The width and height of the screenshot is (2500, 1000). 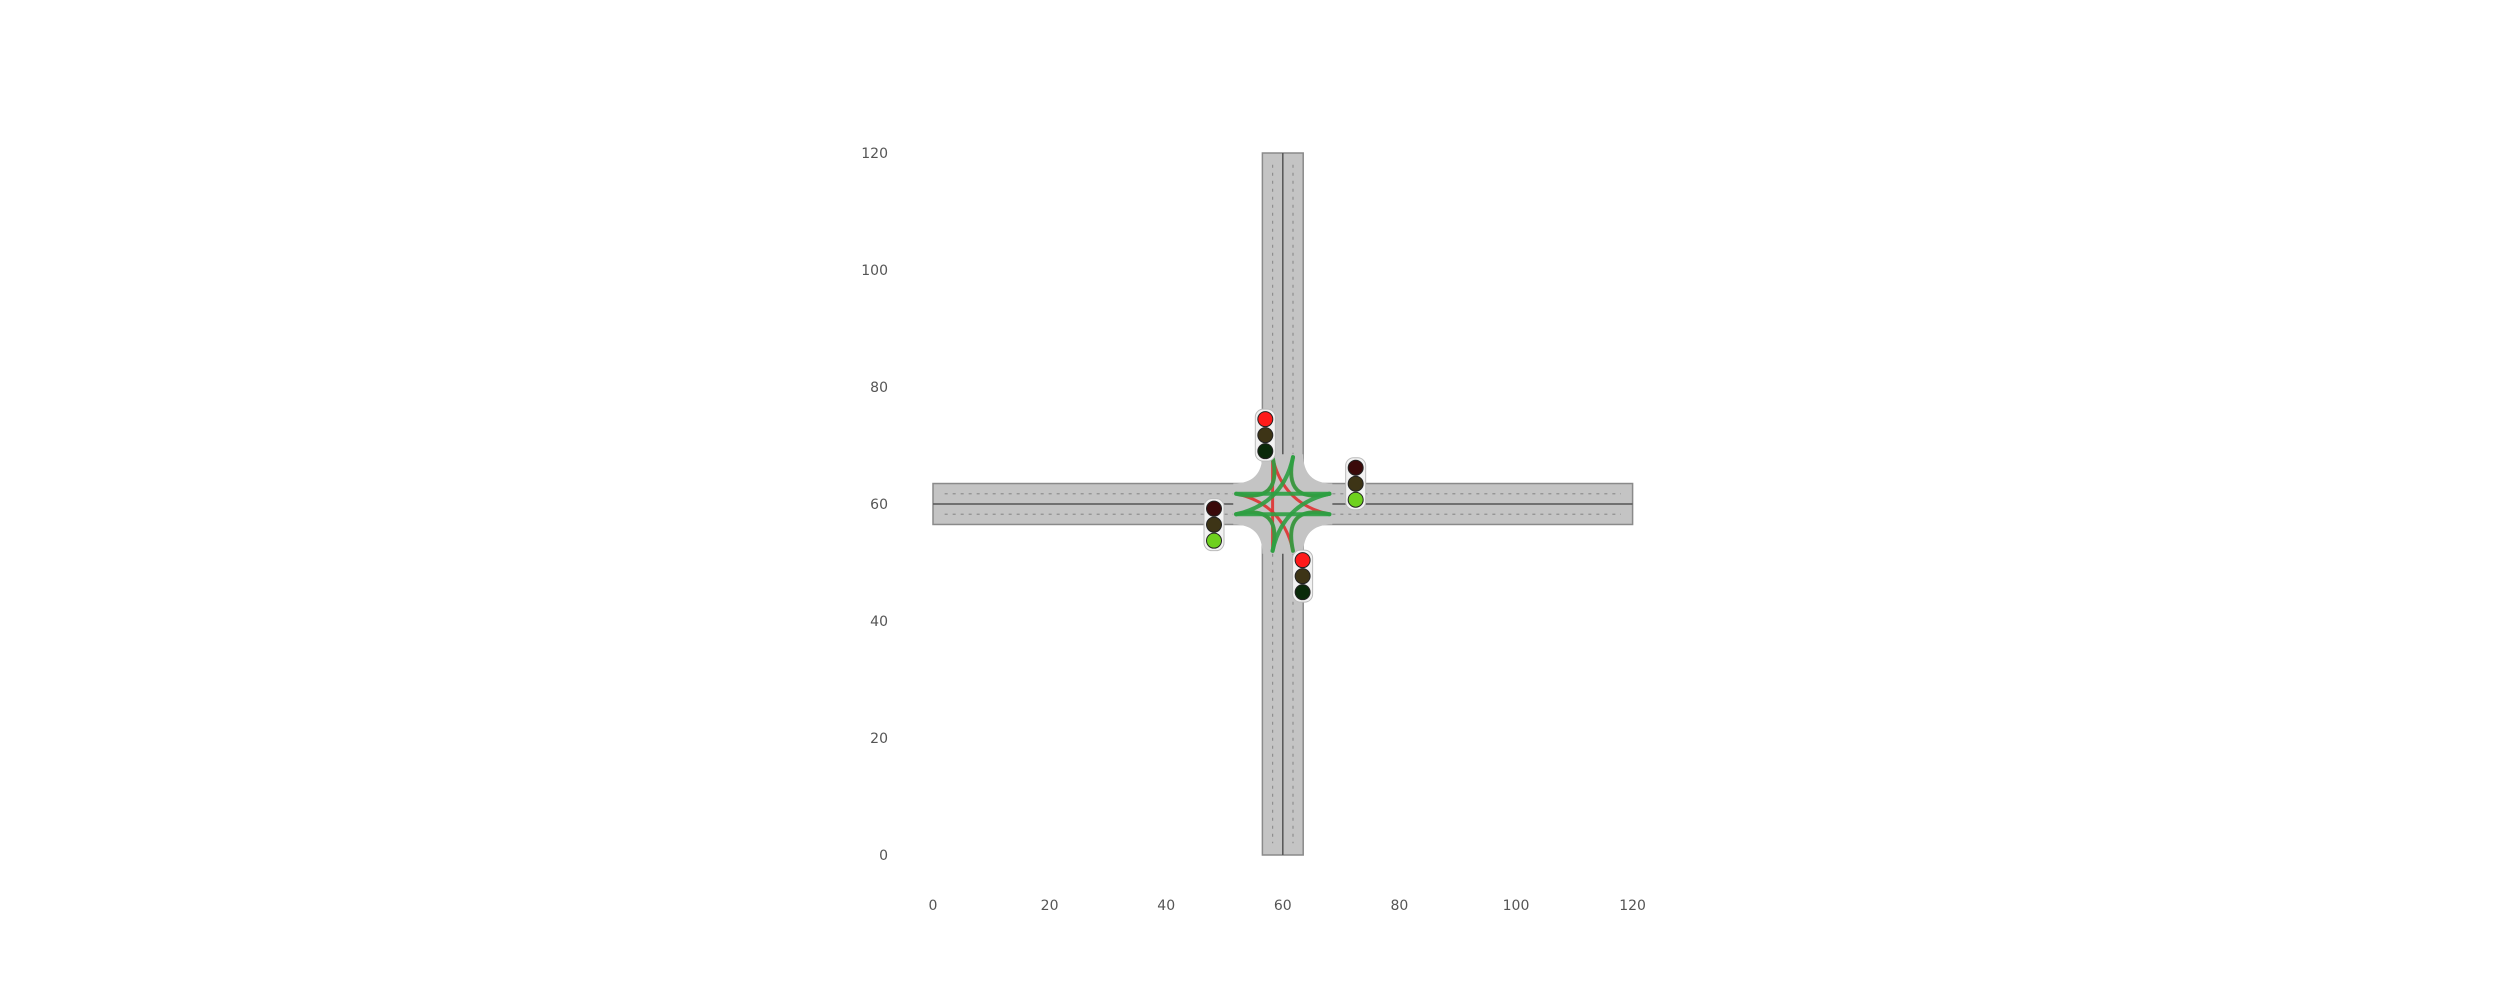 I want to click on y-tick-label: 40, so click(x=879, y=622).